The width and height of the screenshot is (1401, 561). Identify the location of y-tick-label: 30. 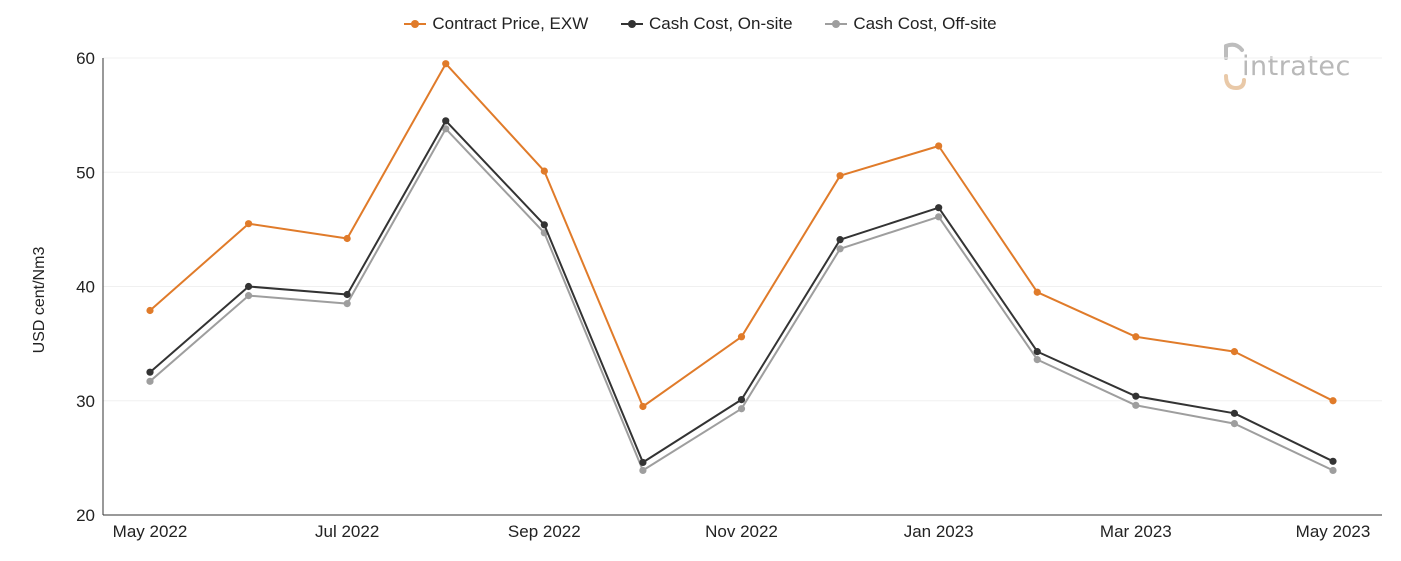
(85, 401).